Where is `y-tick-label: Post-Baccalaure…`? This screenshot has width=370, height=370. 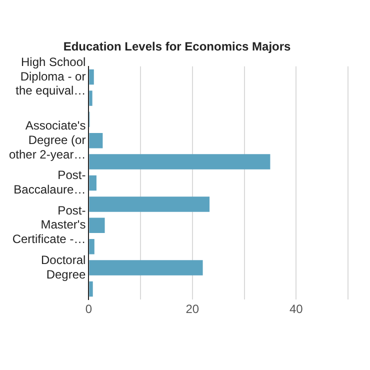 y-tick-label: Post-Baccalaure… is located at coordinates (50, 182).